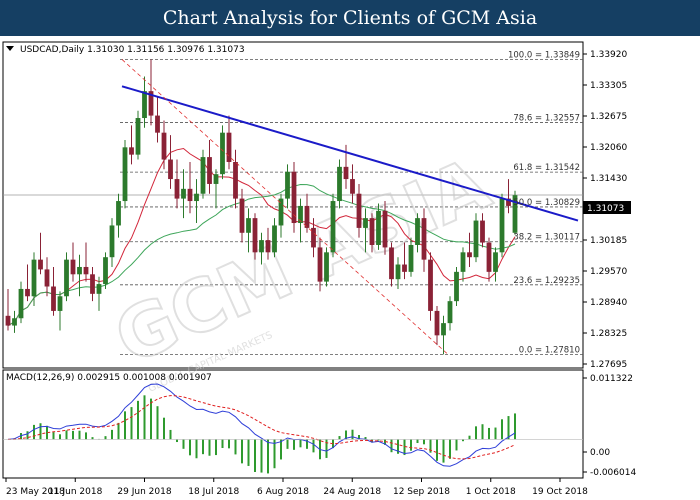 Image resolution: width=700 pixels, height=500 pixels. What do you see at coordinates (608, 148) in the screenshot?
I see `y-tick-label: 1.32060` at bounding box center [608, 148].